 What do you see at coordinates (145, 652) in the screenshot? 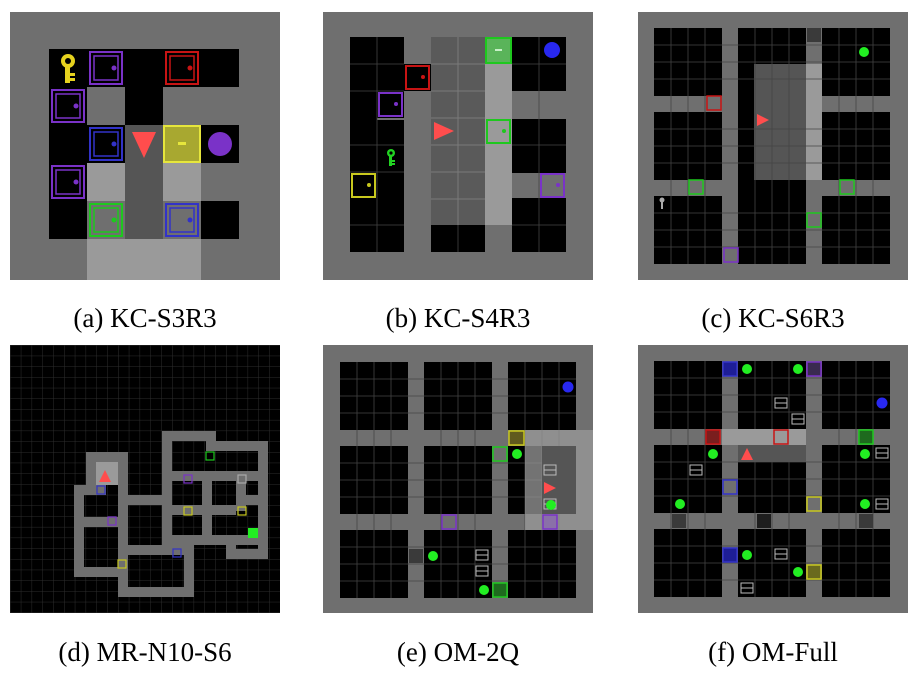
I see `caption-d: (d) MR-N10-S6` at bounding box center [145, 652].